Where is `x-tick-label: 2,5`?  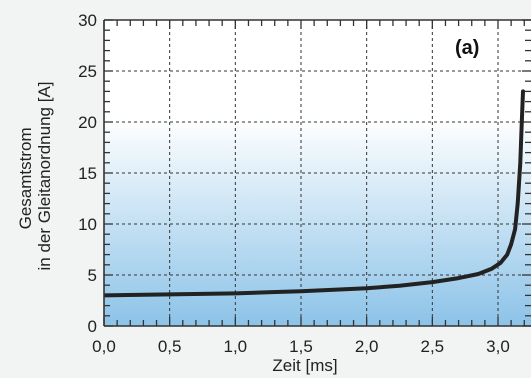 x-tick-label: 2,5 is located at coordinates (433, 346).